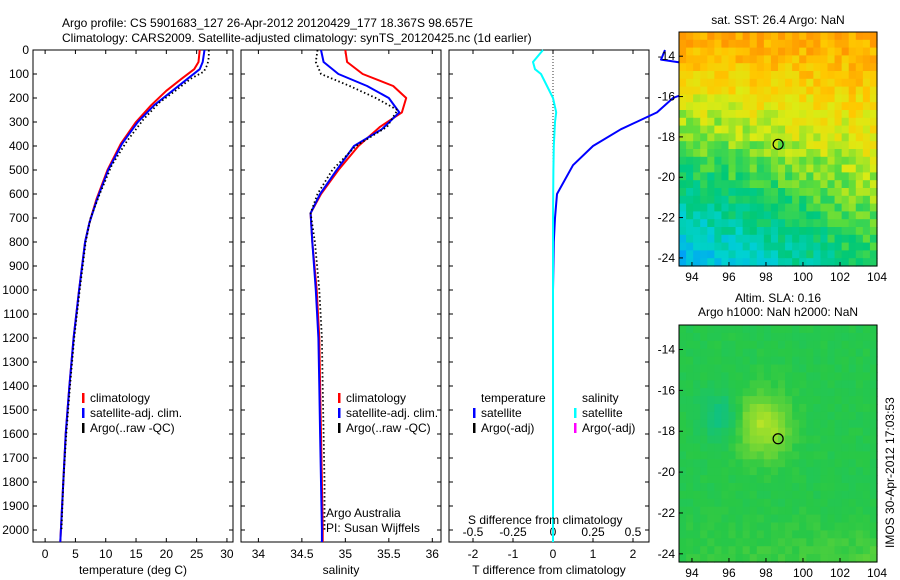  Describe the element at coordinates (376, 398) in the screenshot. I see `legend-label-climatology: climatology` at that location.